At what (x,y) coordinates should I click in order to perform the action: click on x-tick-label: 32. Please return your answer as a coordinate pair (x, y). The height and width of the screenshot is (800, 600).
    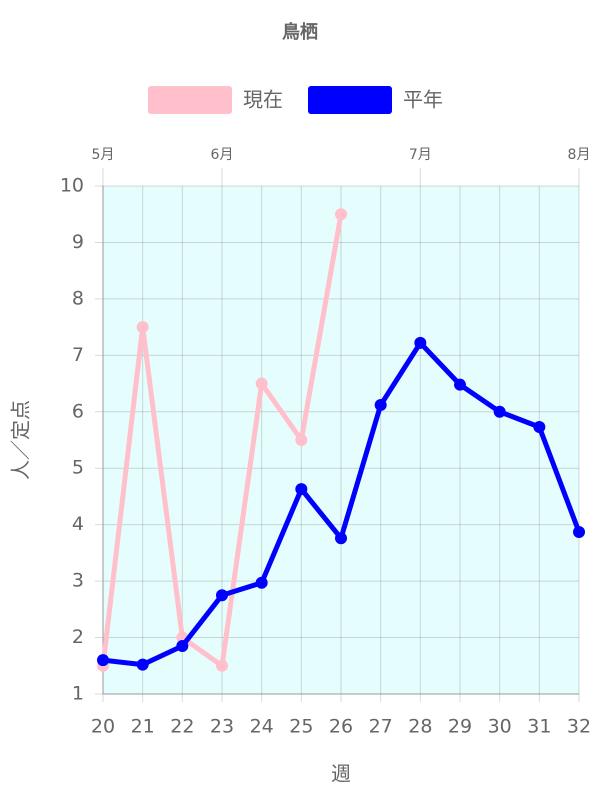
    Looking at the image, I should click on (579, 727).